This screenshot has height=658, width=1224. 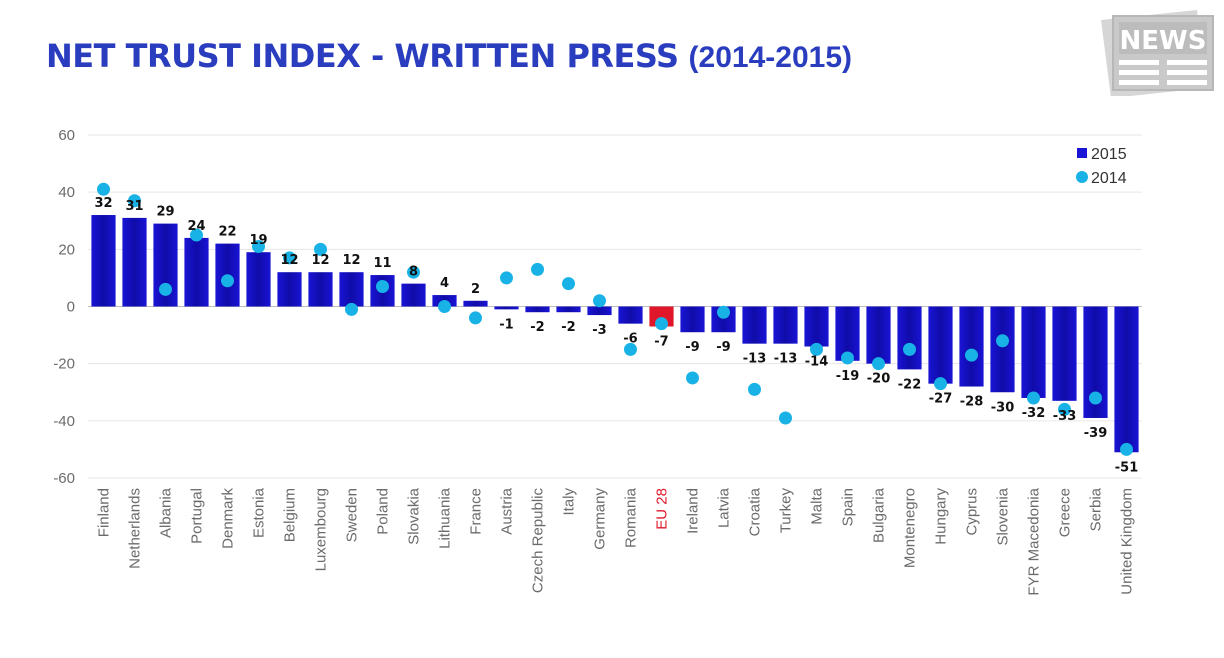 What do you see at coordinates (1163, 41) in the screenshot?
I see `news-logo-text: NEWS` at bounding box center [1163, 41].